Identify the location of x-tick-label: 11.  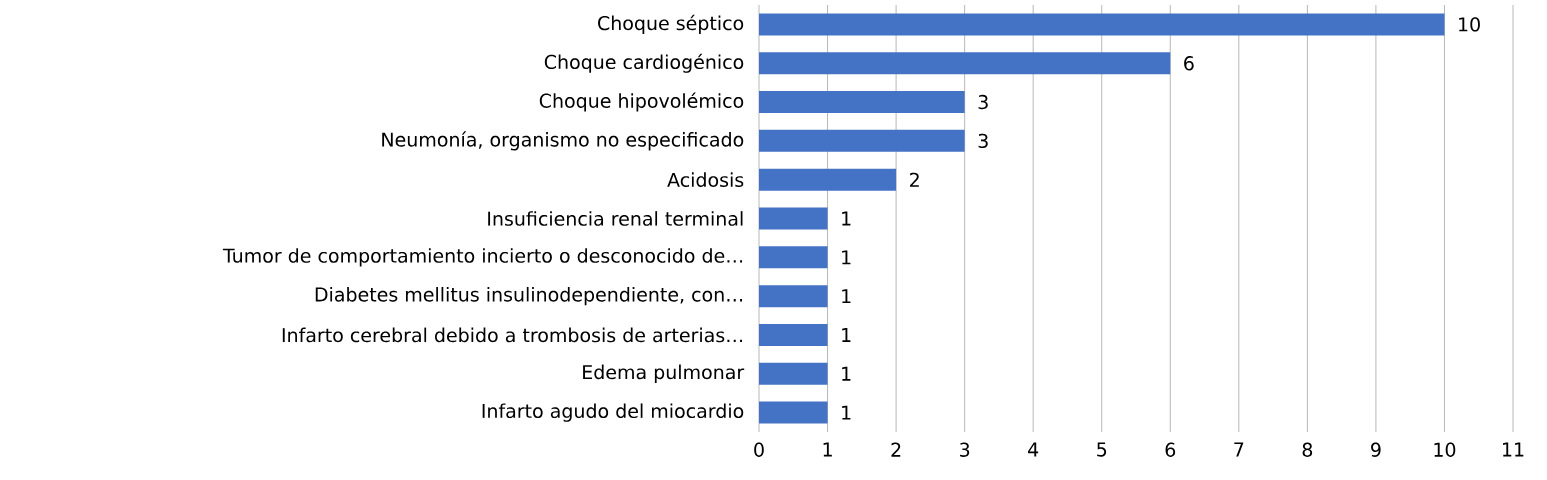
(1513, 449).